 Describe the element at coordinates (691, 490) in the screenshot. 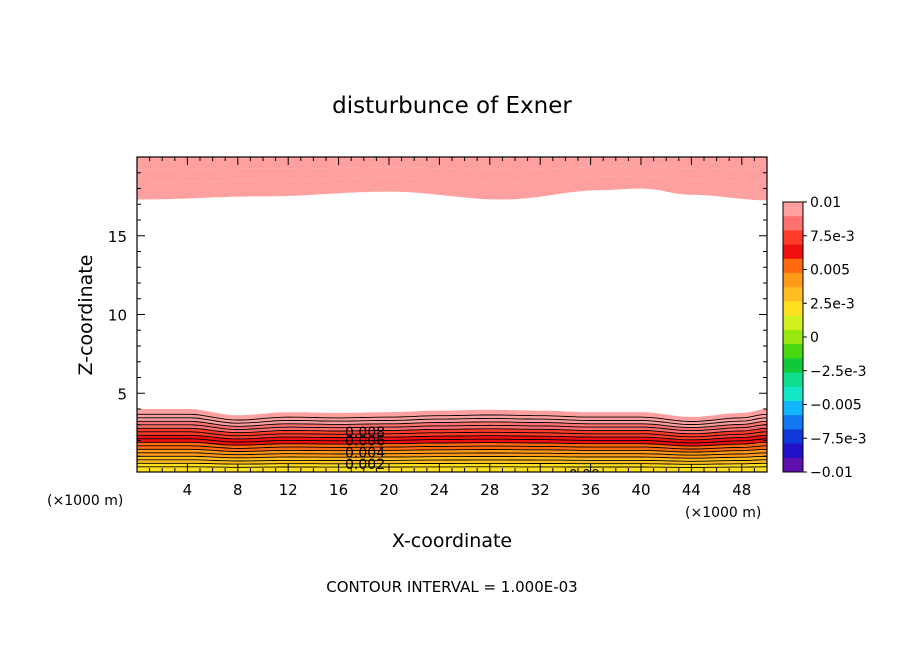

I see `x-tick-label: 44` at that location.